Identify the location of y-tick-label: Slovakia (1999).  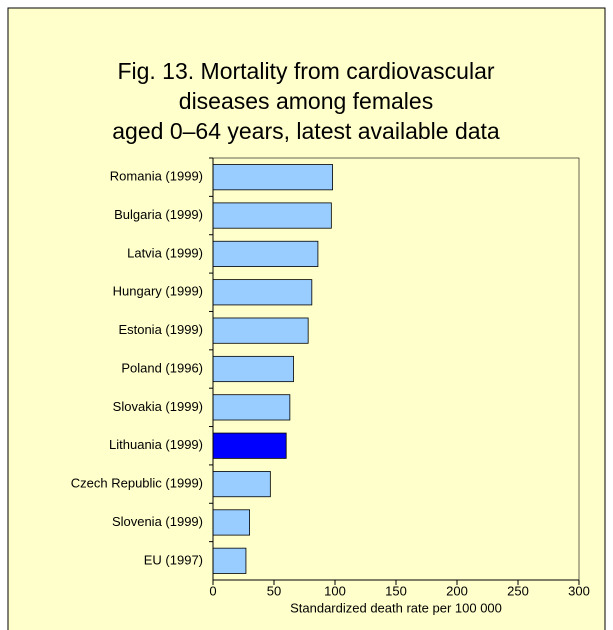
(158, 406).